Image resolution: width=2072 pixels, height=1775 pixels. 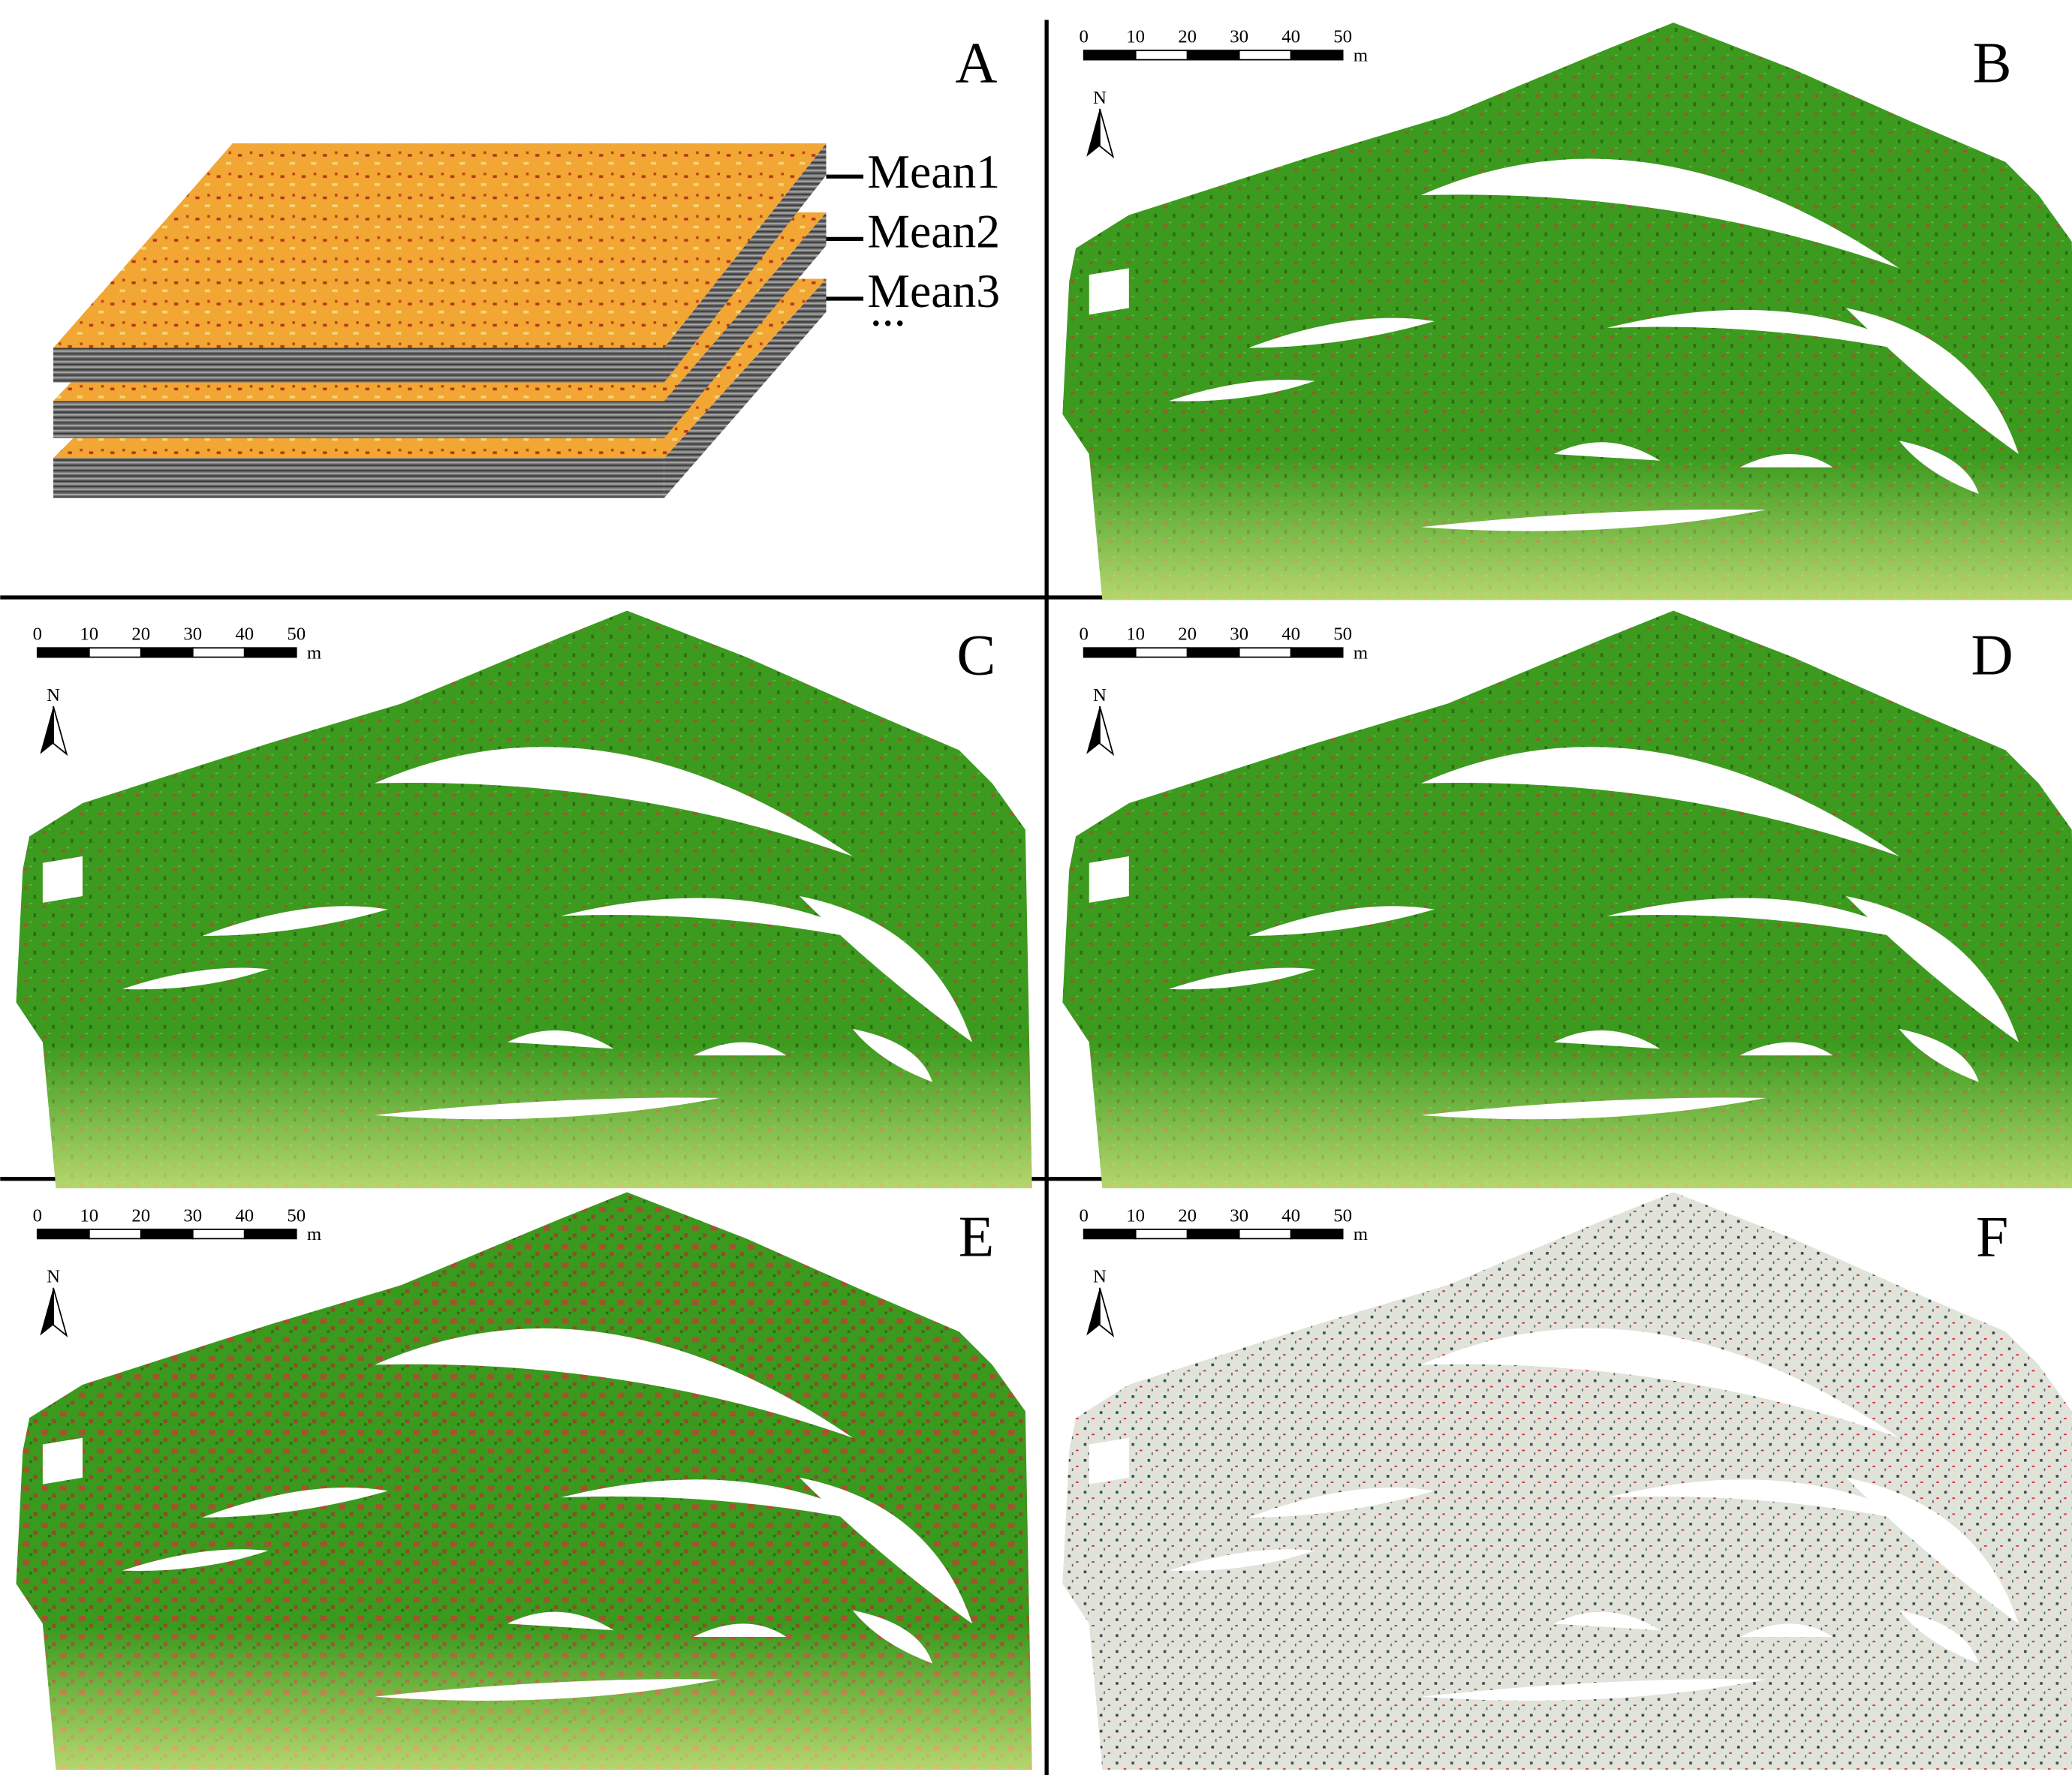 I want to click on panel-letter: E, so click(x=977, y=1236).